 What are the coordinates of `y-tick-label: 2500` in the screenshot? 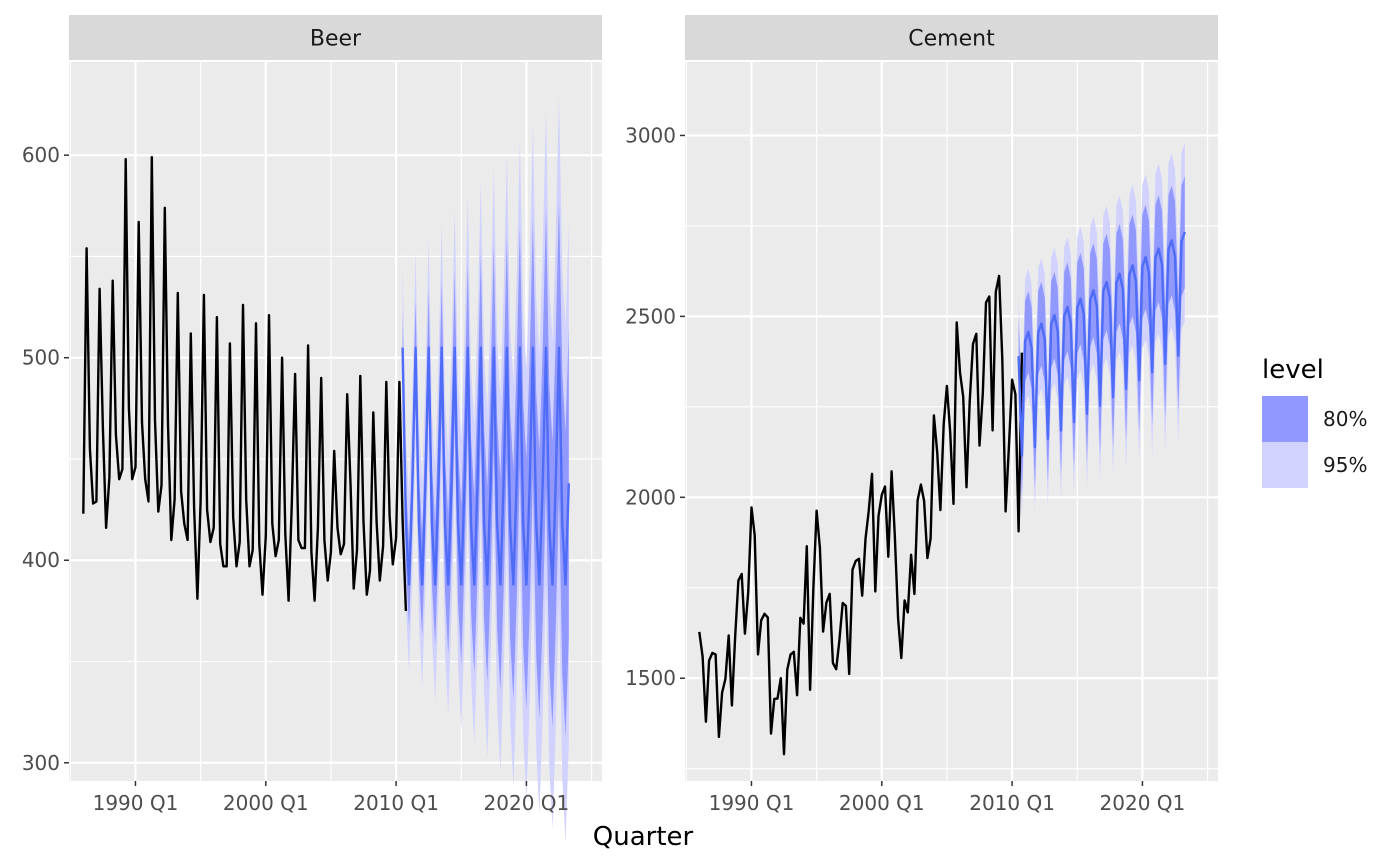 It's located at (650, 316).